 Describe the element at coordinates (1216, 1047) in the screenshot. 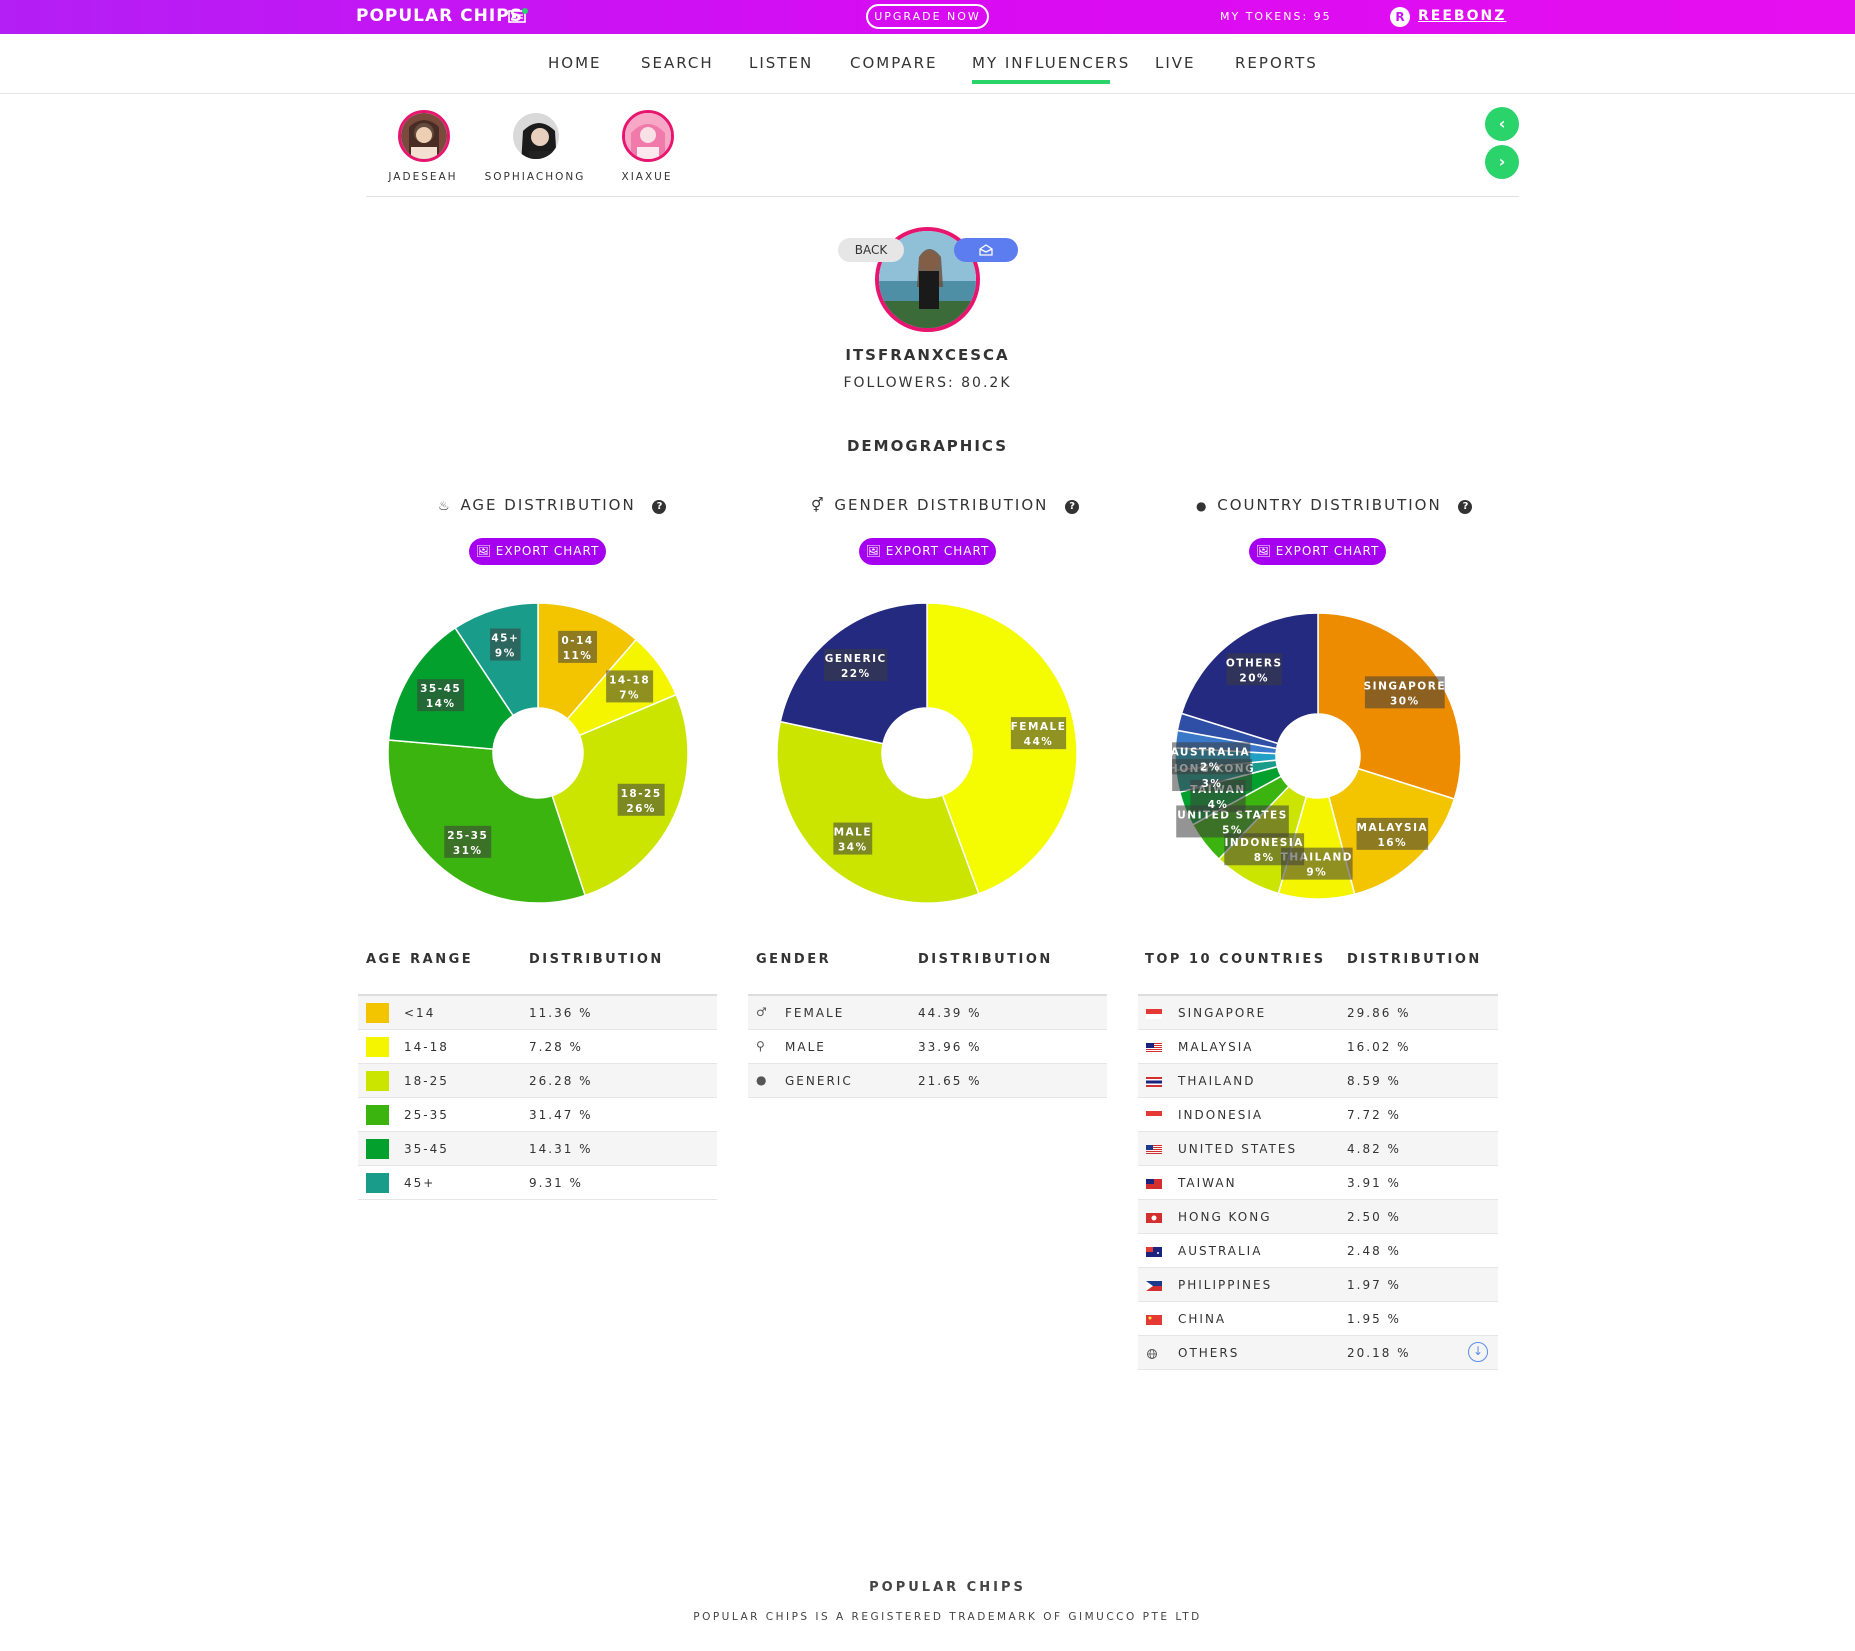

I see `country-row-label: MALAYSIA` at that location.